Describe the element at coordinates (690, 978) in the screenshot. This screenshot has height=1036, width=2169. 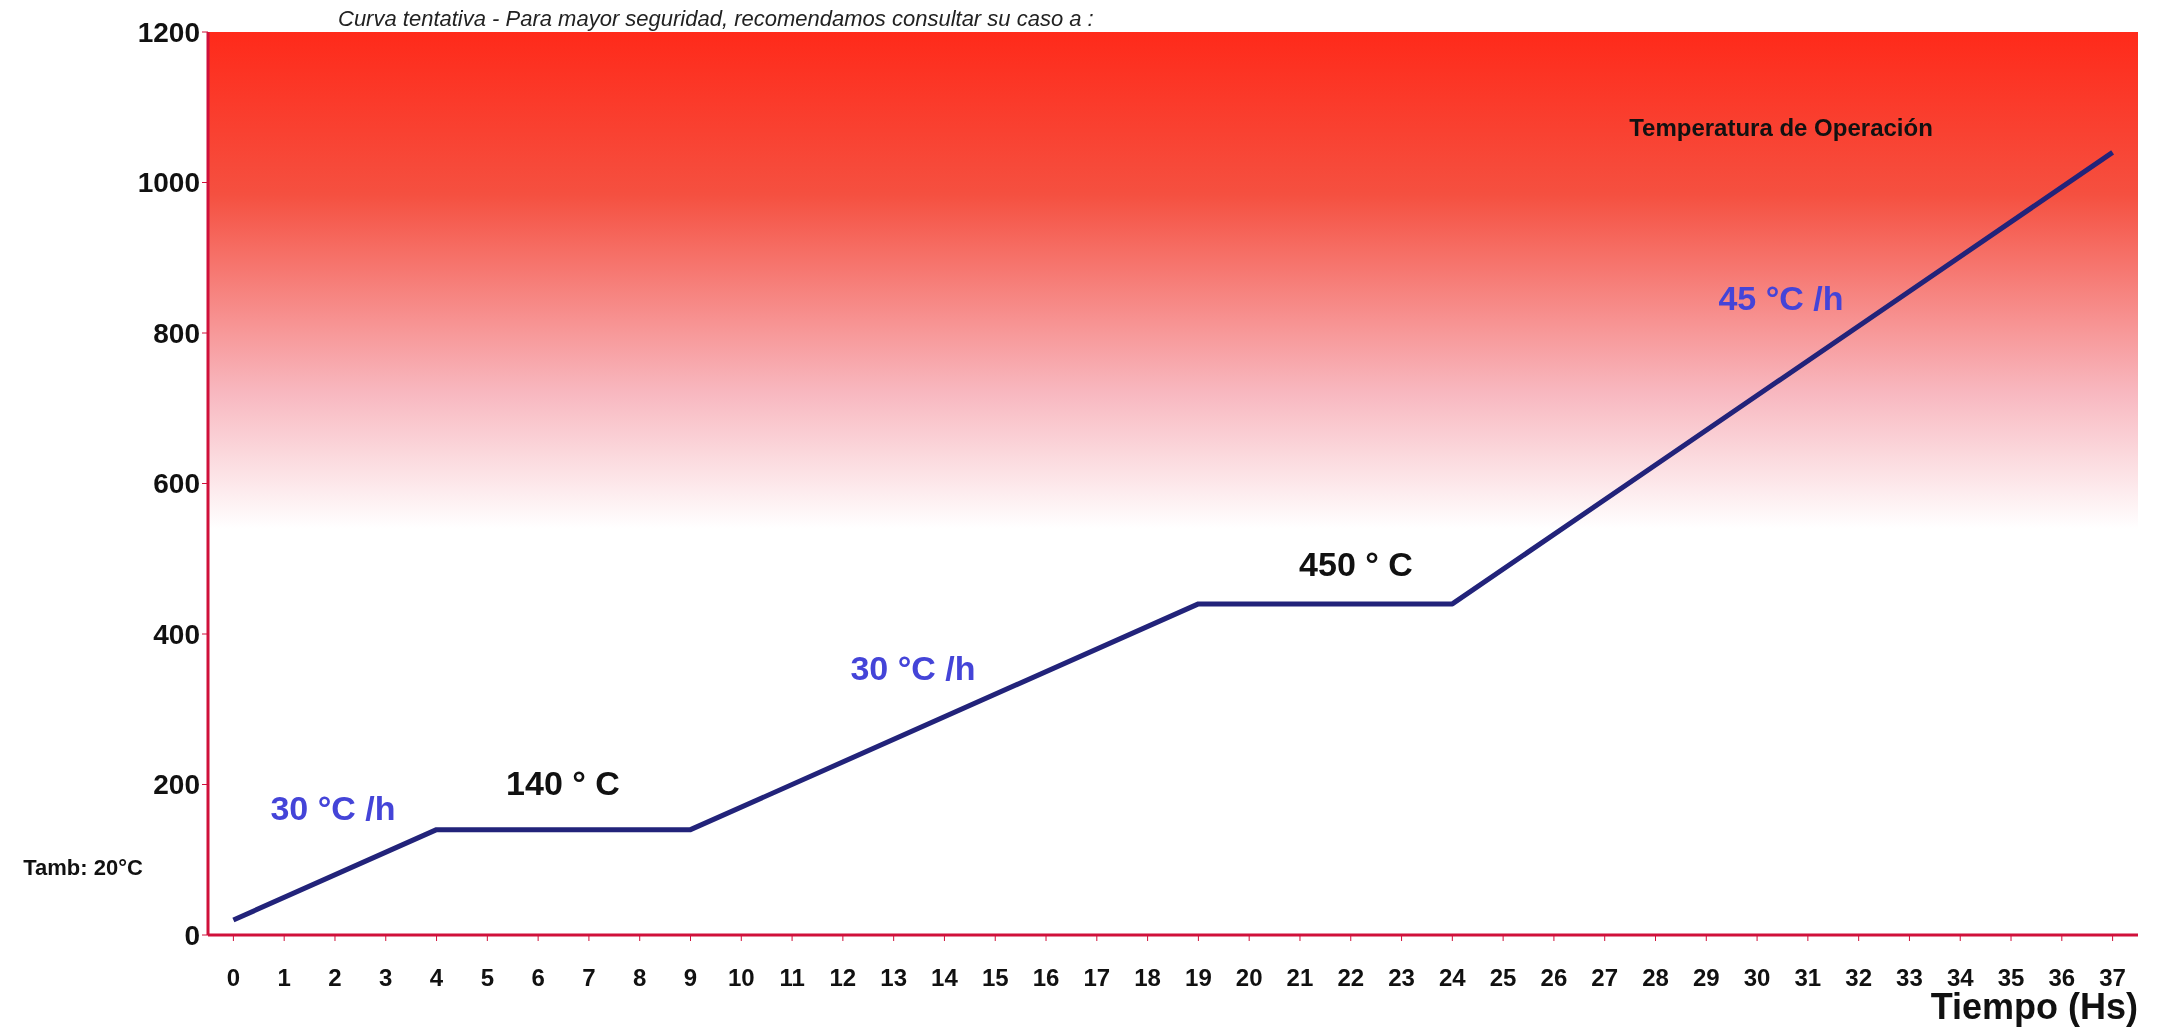
I see `x-tick-label: 9` at that location.